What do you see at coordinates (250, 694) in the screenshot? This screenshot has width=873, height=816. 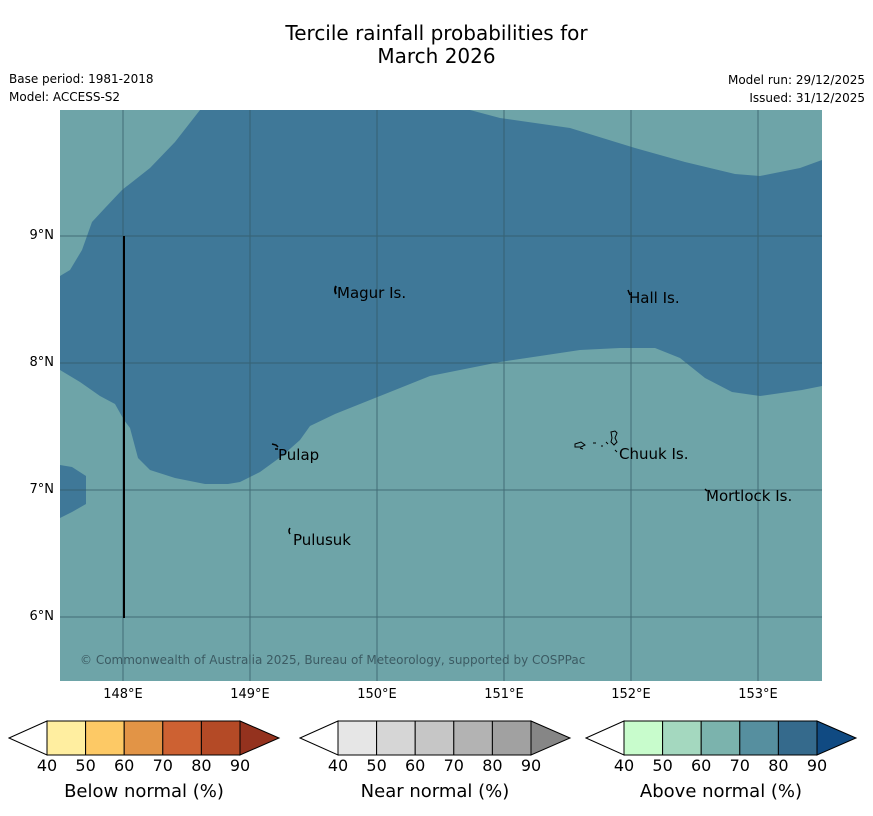 I see `lon-label-149: 149°E` at bounding box center [250, 694].